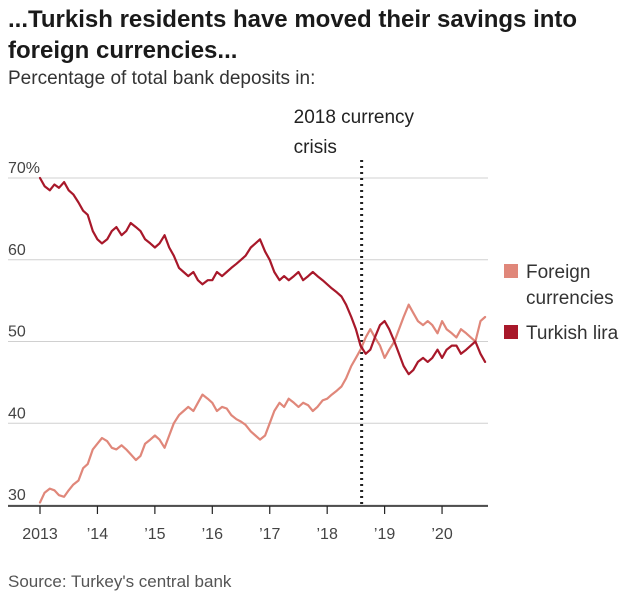 This screenshot has height=592, width=640. Describe the element at coordinates (326, 534) in the screenshot. I see `x-tick-label: ’18` at that location.